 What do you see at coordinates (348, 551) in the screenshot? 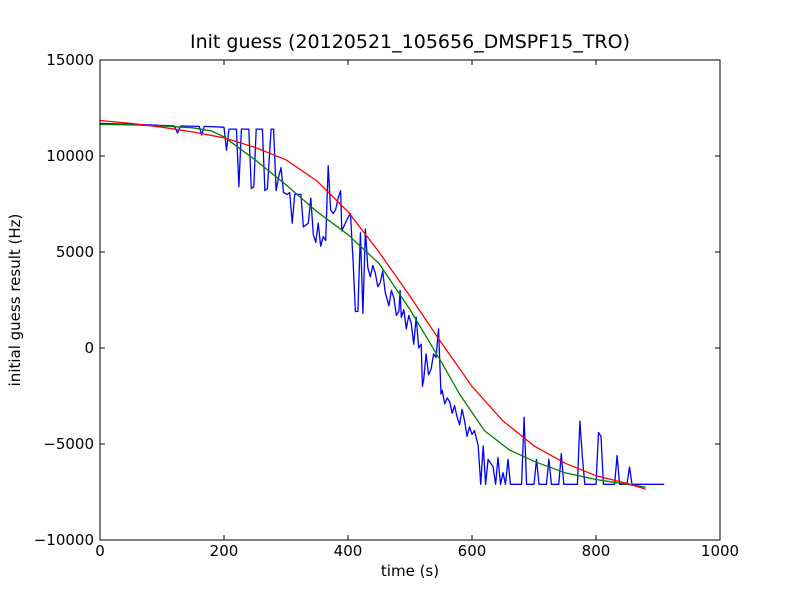
I see `x-tick-label: 400` at bounding box center [348, 551].